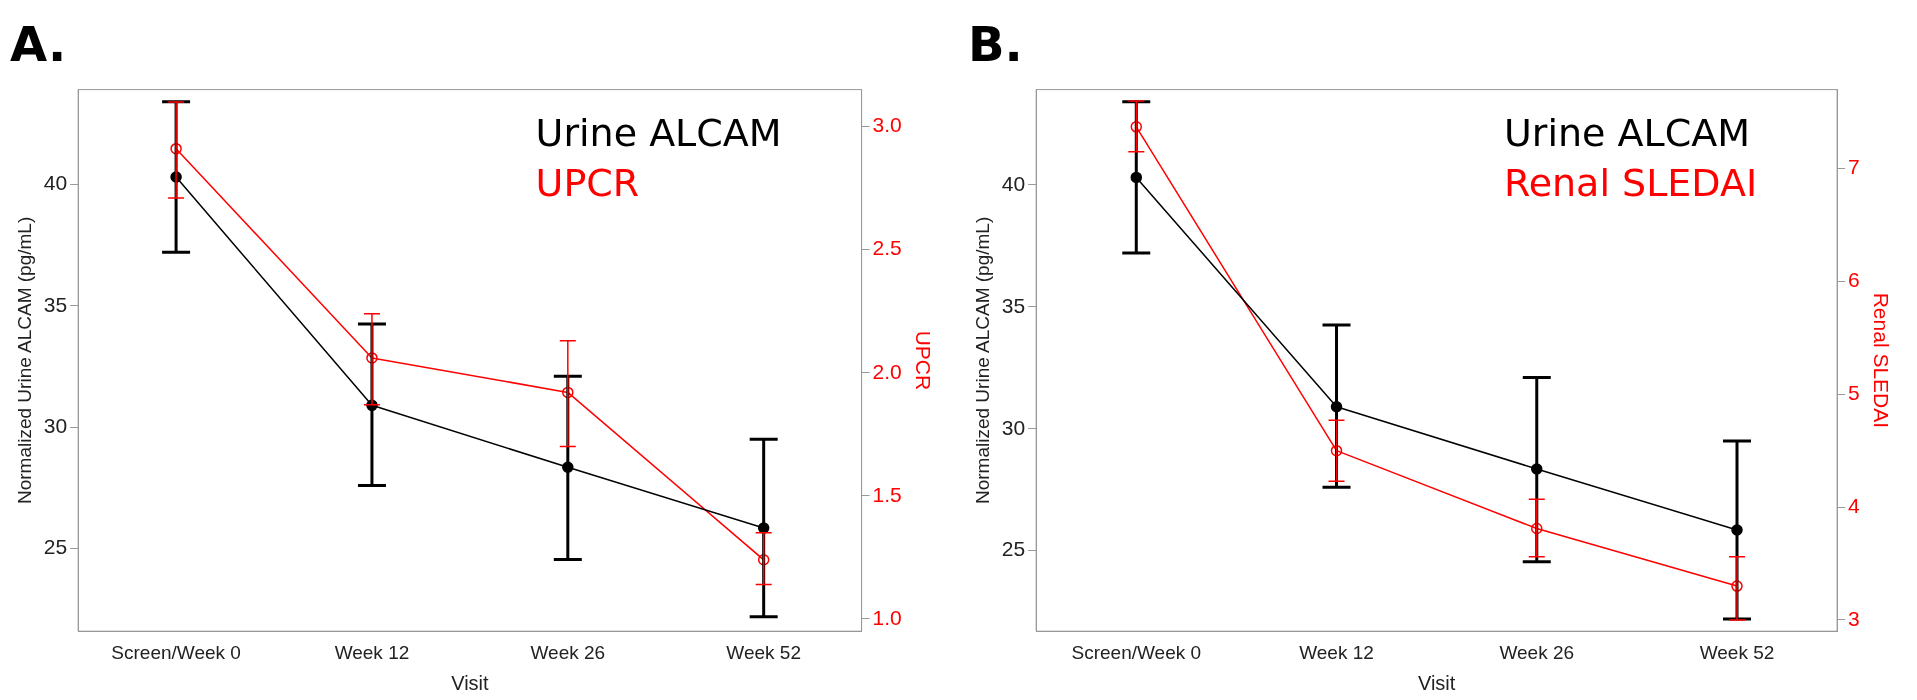 The height and width of the screenshot is (700, 1917). What do you see at coordinates (38, 44) in the screenshot?
I see `chart-title: A.` at bounding box center [38, 44].